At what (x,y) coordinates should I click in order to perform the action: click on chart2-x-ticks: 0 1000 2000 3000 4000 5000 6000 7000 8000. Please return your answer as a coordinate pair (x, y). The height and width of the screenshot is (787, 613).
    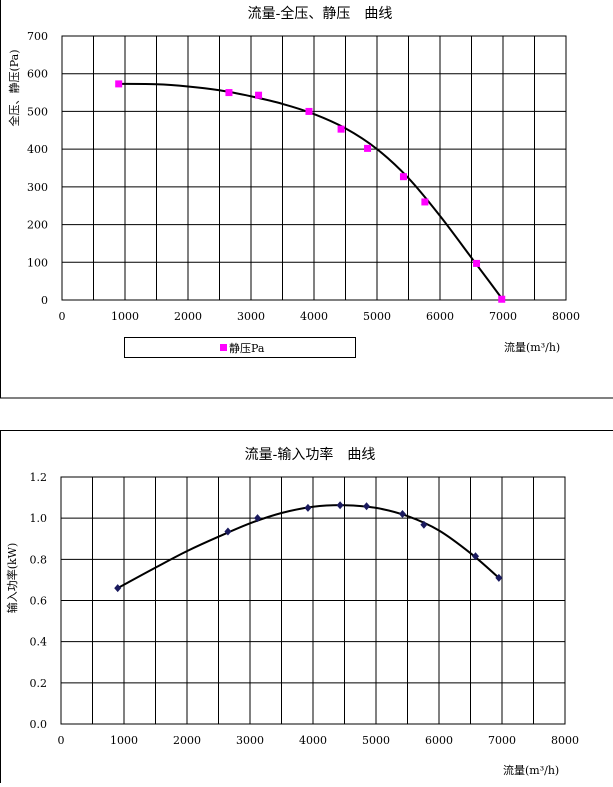
    Looking at the image, I should click on (319, 740).